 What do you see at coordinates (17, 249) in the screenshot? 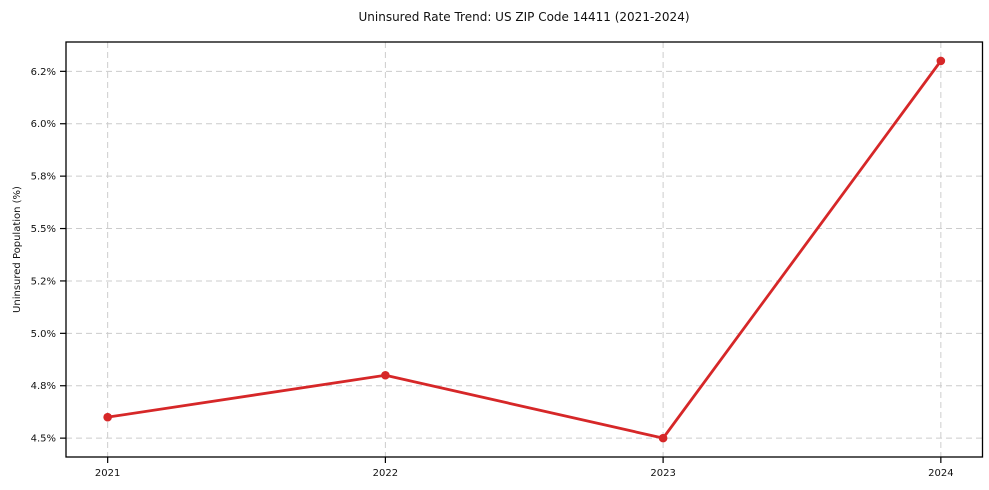
I see `y-axis-label: Uninsured Population (%)` at bounding box center [17, 249].